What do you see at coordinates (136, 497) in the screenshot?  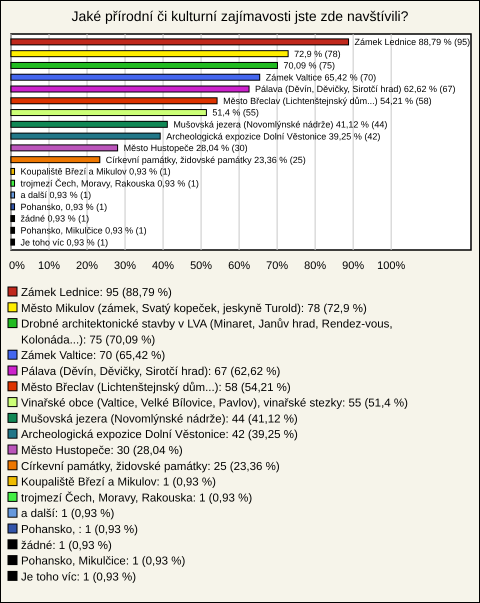 I see `text: trojmezí Čech, Moravy, Rakouska: 1 (0,93 %)` at bounding box center [136, 497].